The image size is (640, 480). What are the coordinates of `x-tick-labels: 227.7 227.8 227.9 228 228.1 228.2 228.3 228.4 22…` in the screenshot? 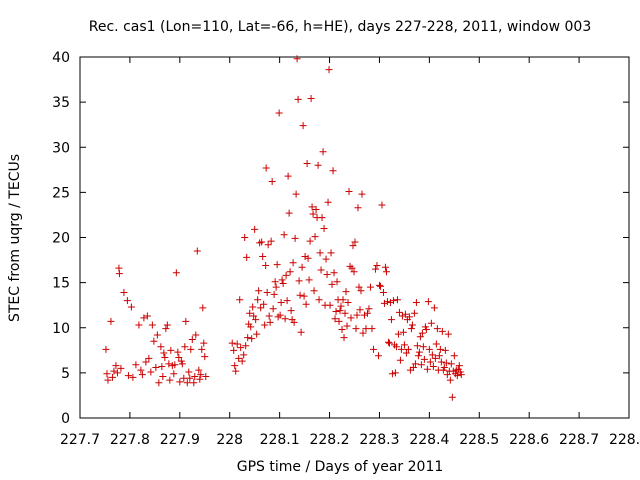 It's located at (350, 440).